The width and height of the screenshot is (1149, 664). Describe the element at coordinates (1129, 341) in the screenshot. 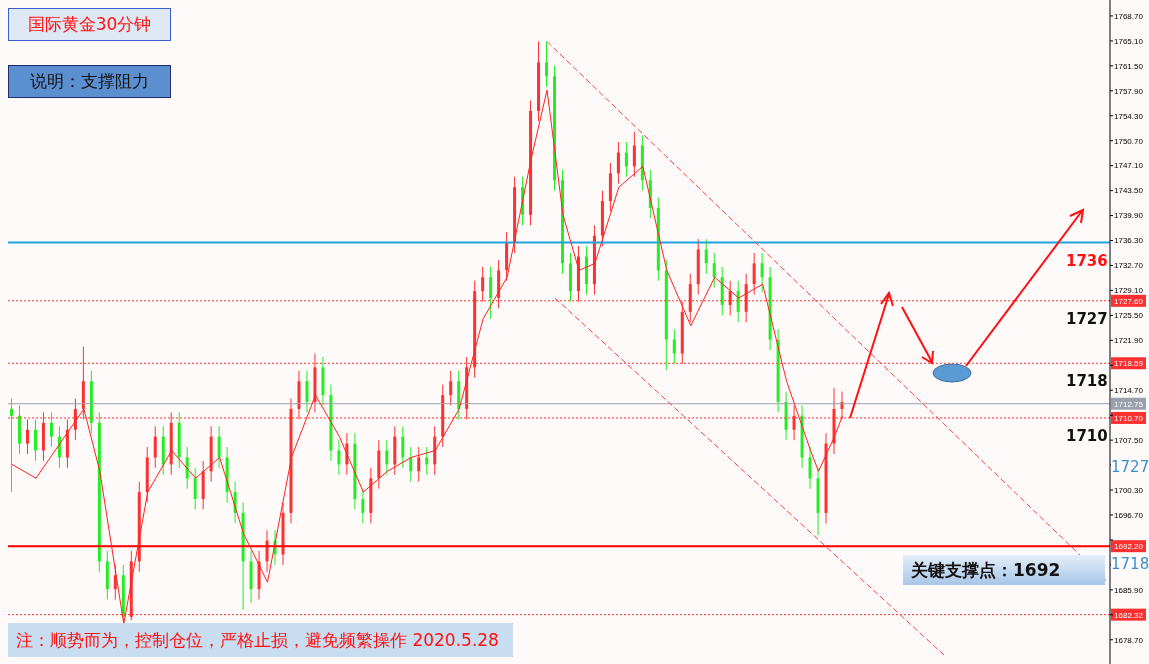

I see `y-tick-label: 1721.90` at that location.